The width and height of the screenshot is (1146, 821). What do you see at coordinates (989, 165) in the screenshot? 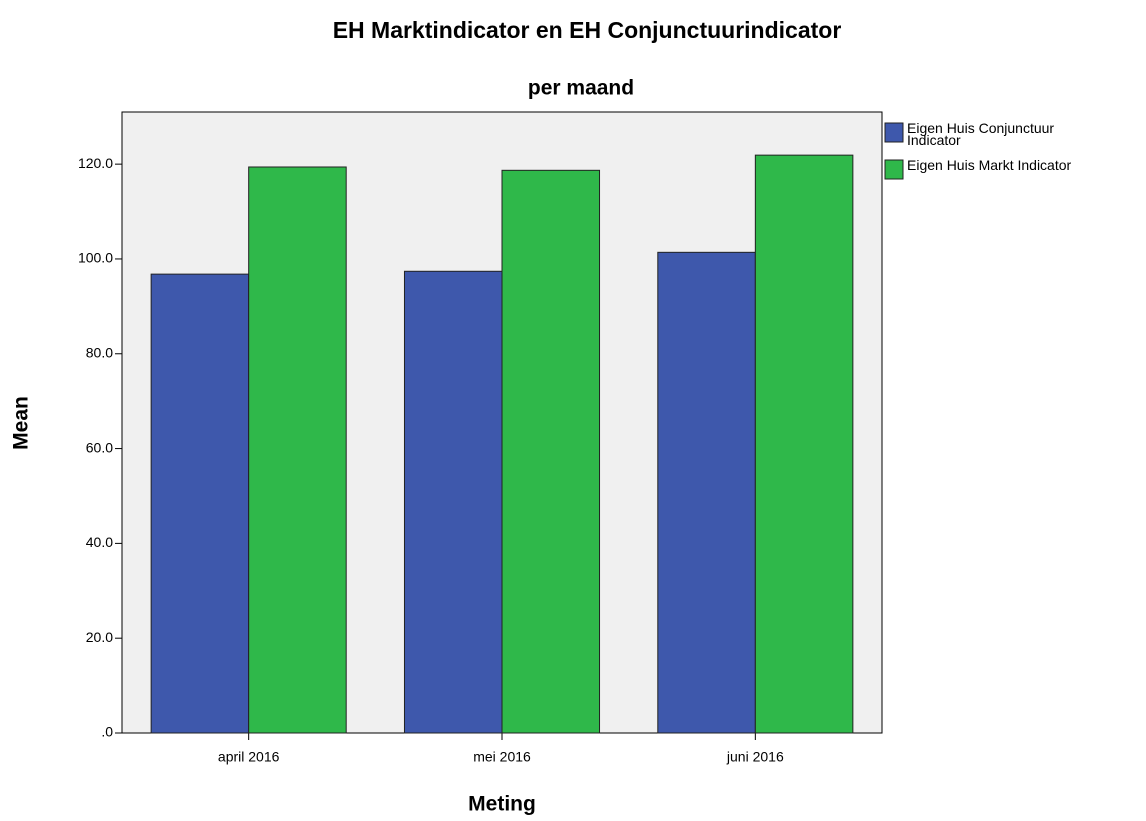
I see `legend-label: Eigen Huis Markt Indicator` at bounding box center [989, 165].